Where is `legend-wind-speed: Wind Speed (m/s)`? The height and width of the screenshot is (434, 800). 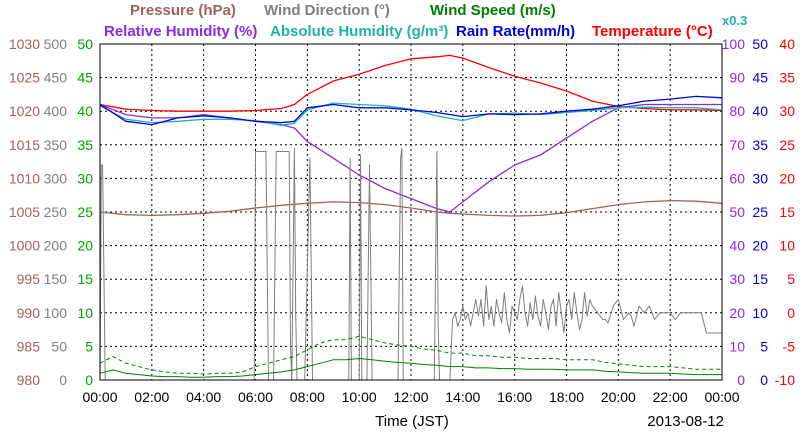 legend-wind-speed: Wind Speed (m/s) is located at coordinates (493, 10).